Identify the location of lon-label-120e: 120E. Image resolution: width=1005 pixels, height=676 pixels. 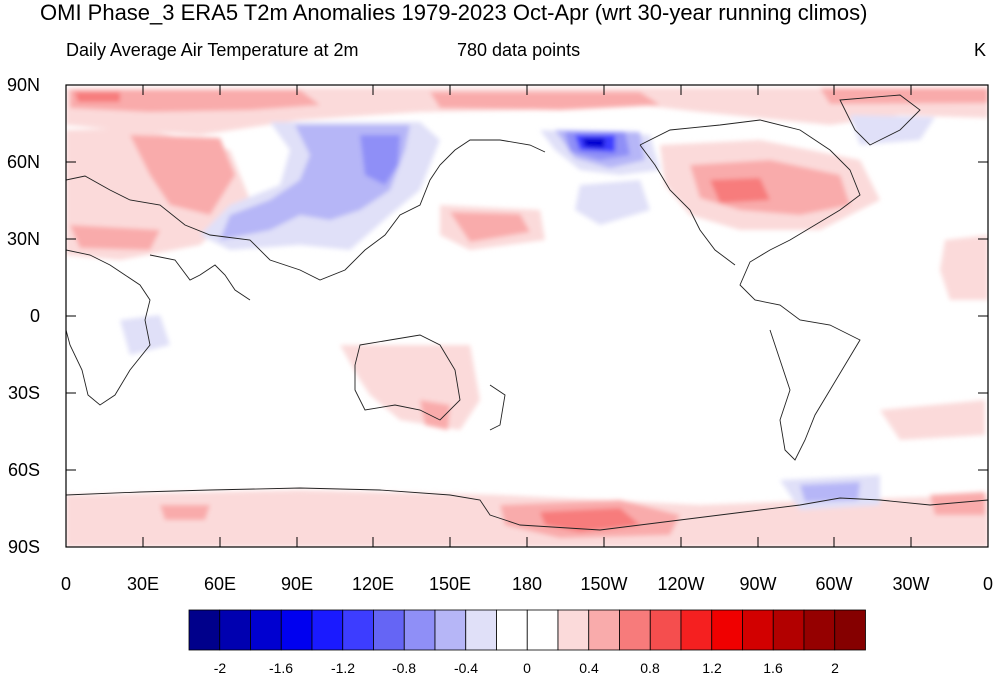
(373, 584).